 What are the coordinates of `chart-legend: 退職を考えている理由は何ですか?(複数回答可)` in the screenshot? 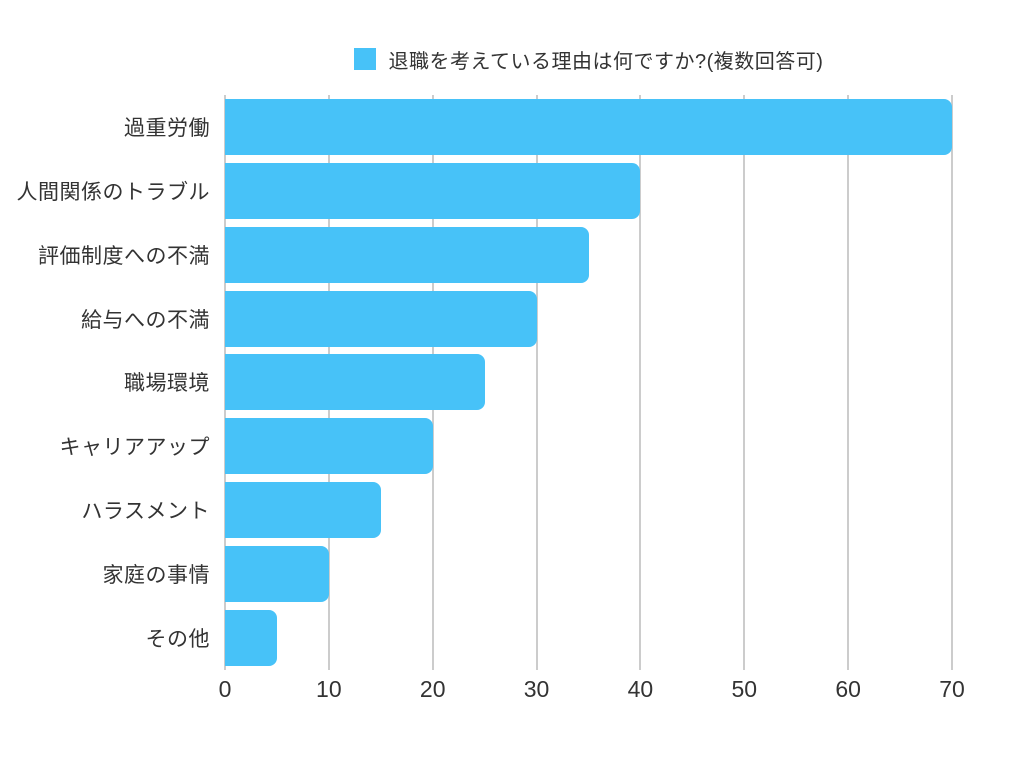 It's located at (588, 59).